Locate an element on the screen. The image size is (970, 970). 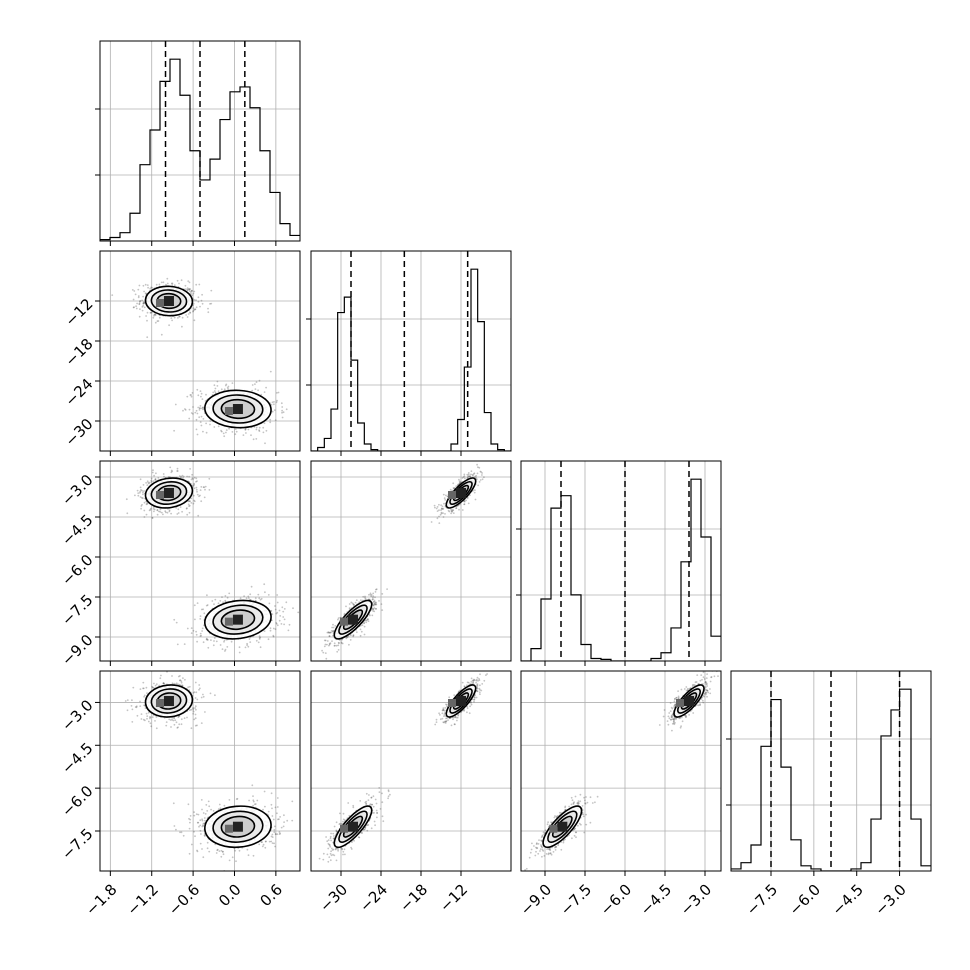
x-tick-label: −18 is located at coordinates (413, 898).